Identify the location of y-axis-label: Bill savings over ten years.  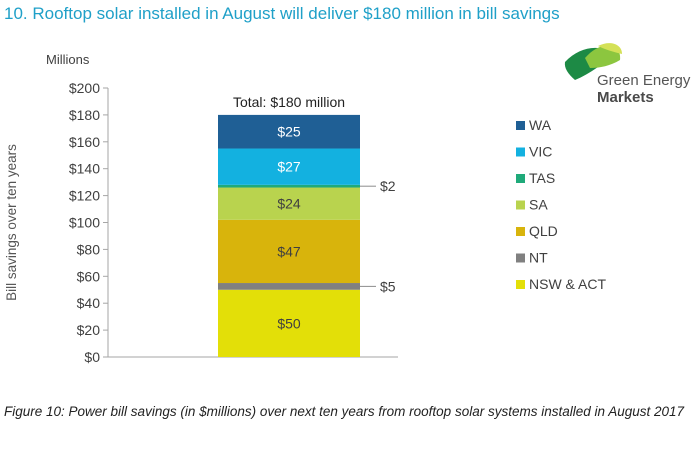
(11, 222).